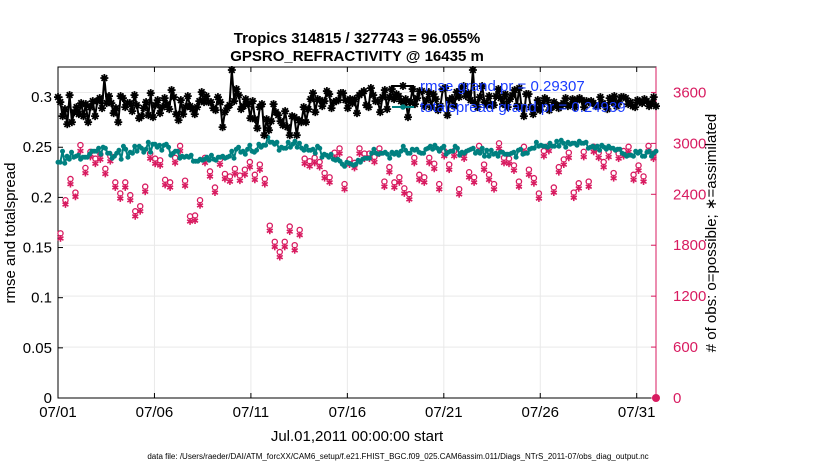  Describe the element at coordinates (48, 398) in the screenshot. I see `y-tick-label-left: 0` at that location.